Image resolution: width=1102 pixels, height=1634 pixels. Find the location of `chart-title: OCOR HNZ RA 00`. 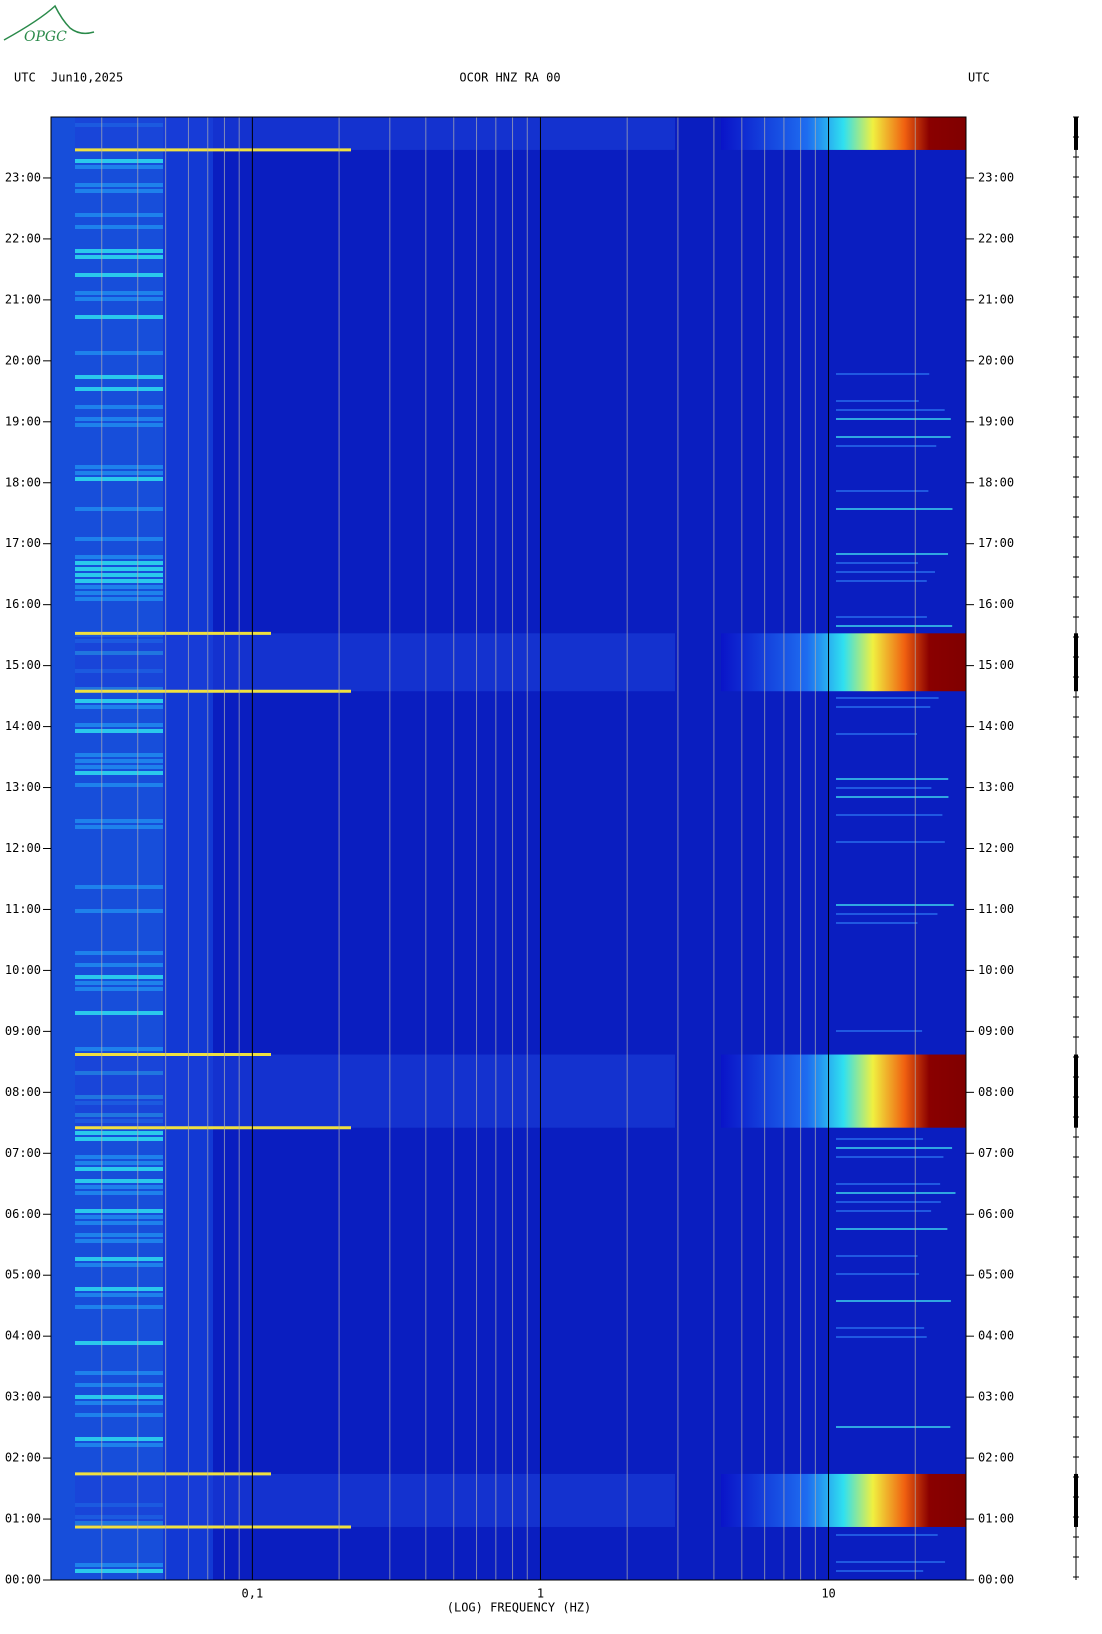

chart-title: OCOR HNZ RA 00 is located at coordinates (509, 78).